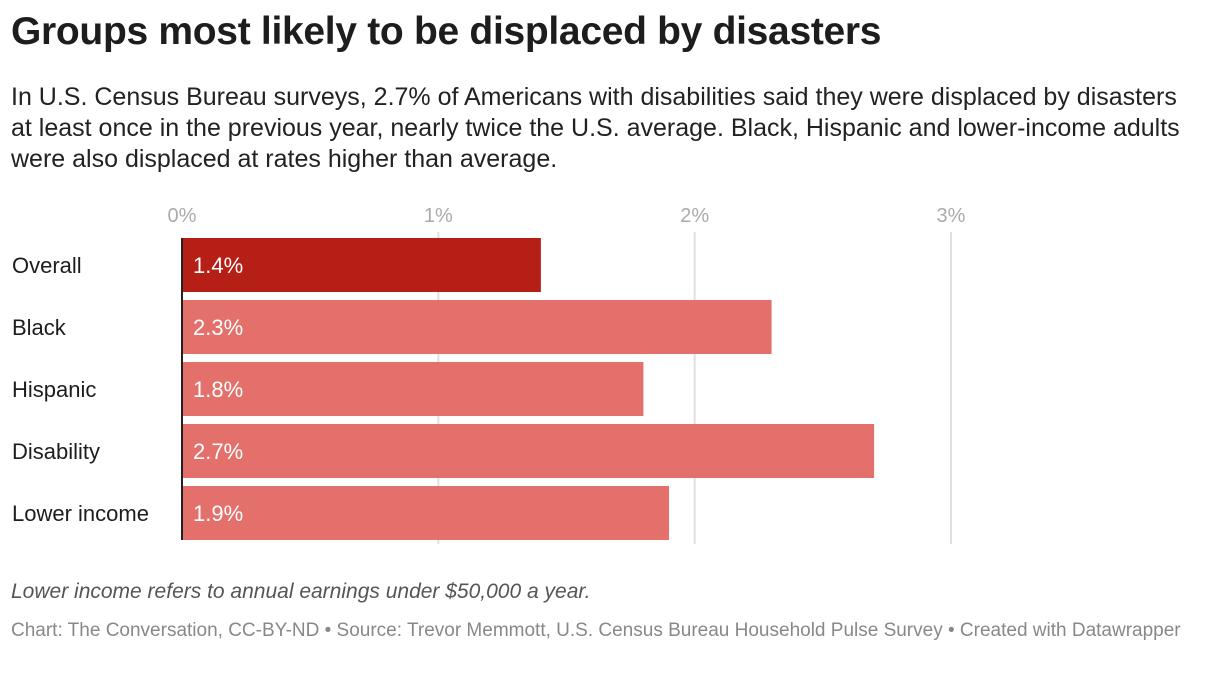 The height and width of the screenshot is (680, 1220). What do you see at coordinates (218, 265) in the screenshot?
I see `data-label: 1.4%` at bounding box center [218, 265].